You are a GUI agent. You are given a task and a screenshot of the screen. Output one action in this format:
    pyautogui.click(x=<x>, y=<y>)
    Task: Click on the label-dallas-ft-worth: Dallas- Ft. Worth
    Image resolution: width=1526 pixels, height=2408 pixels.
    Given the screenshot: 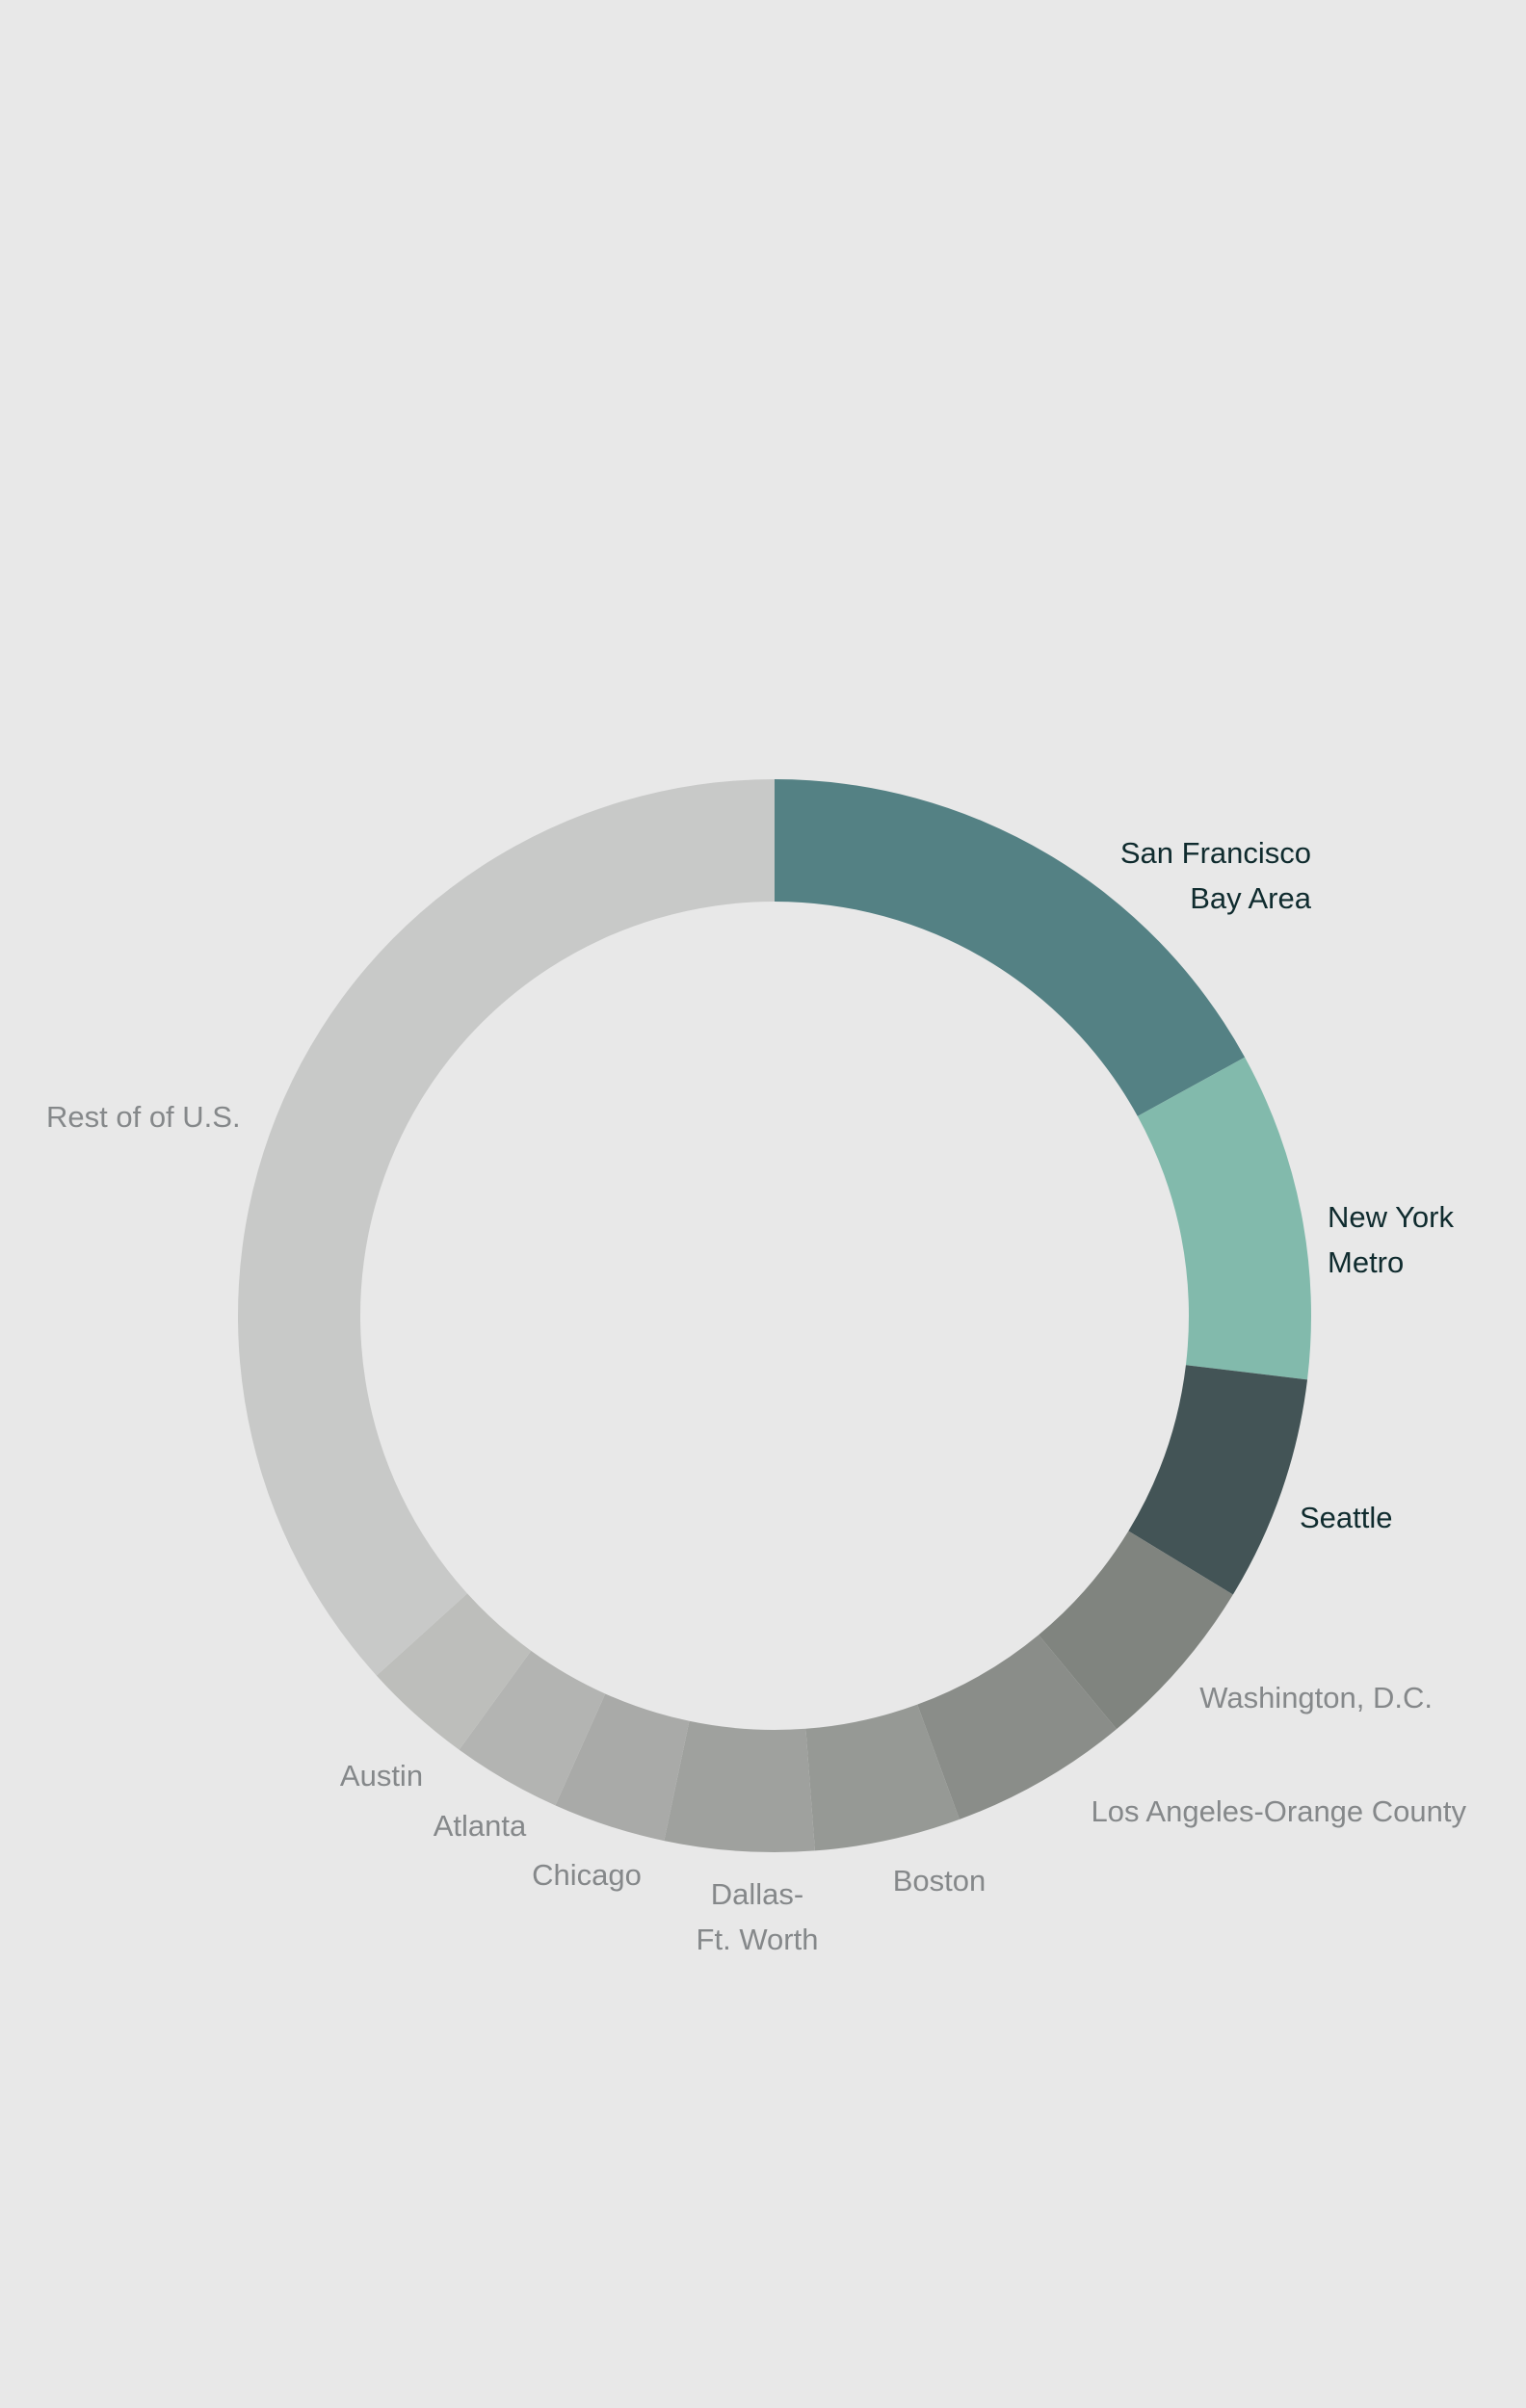 What is the action you would take?
    pyautogui.click(x=758, y=1916)
    